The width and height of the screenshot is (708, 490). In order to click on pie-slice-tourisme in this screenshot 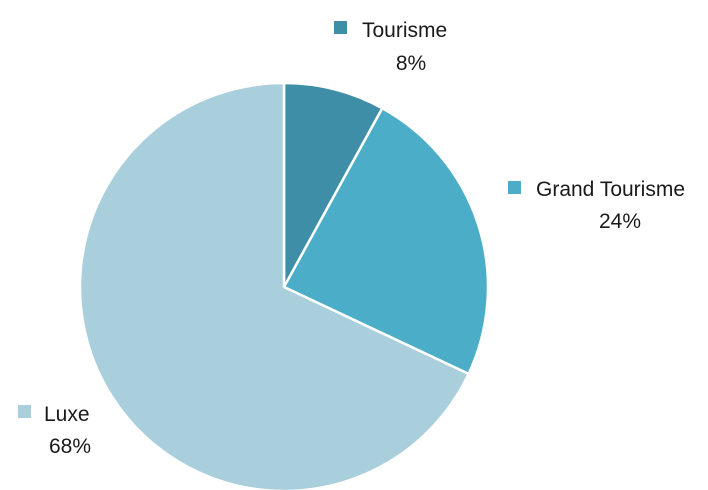, I will do `click(333, 185)`.